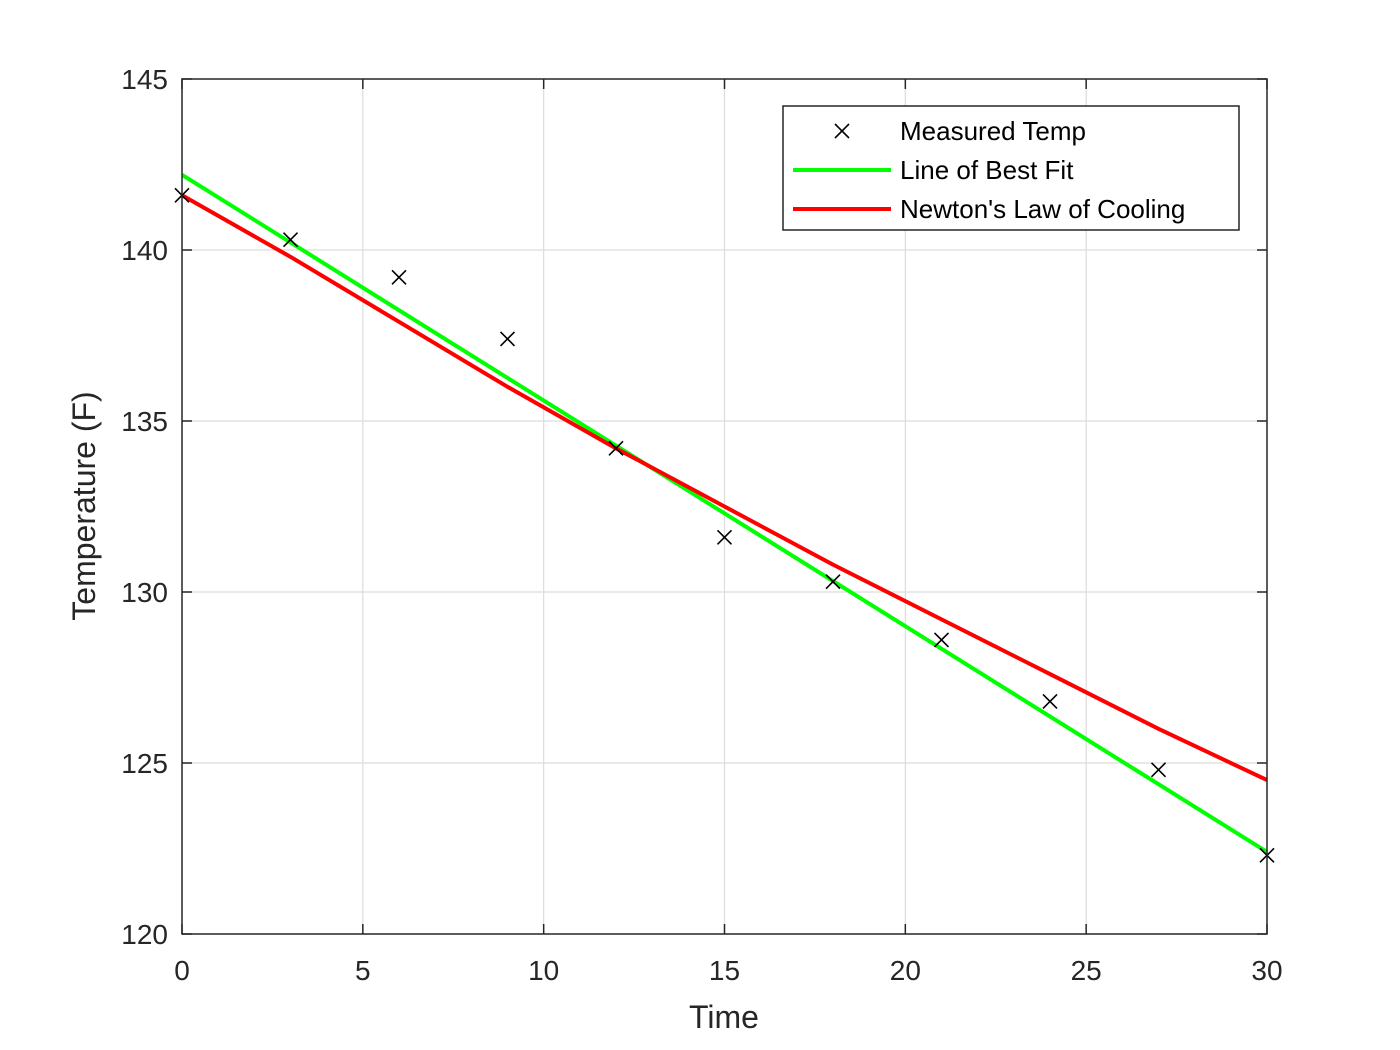 Image resolution: width=1400 pixels, height=1050 pixels. I want to click on x-tick-label: 30, so click(1266, 970).